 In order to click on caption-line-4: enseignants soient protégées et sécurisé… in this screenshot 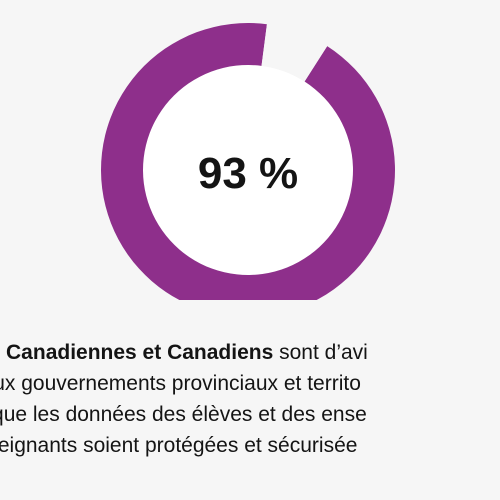, I will do `click(179, 445)`.